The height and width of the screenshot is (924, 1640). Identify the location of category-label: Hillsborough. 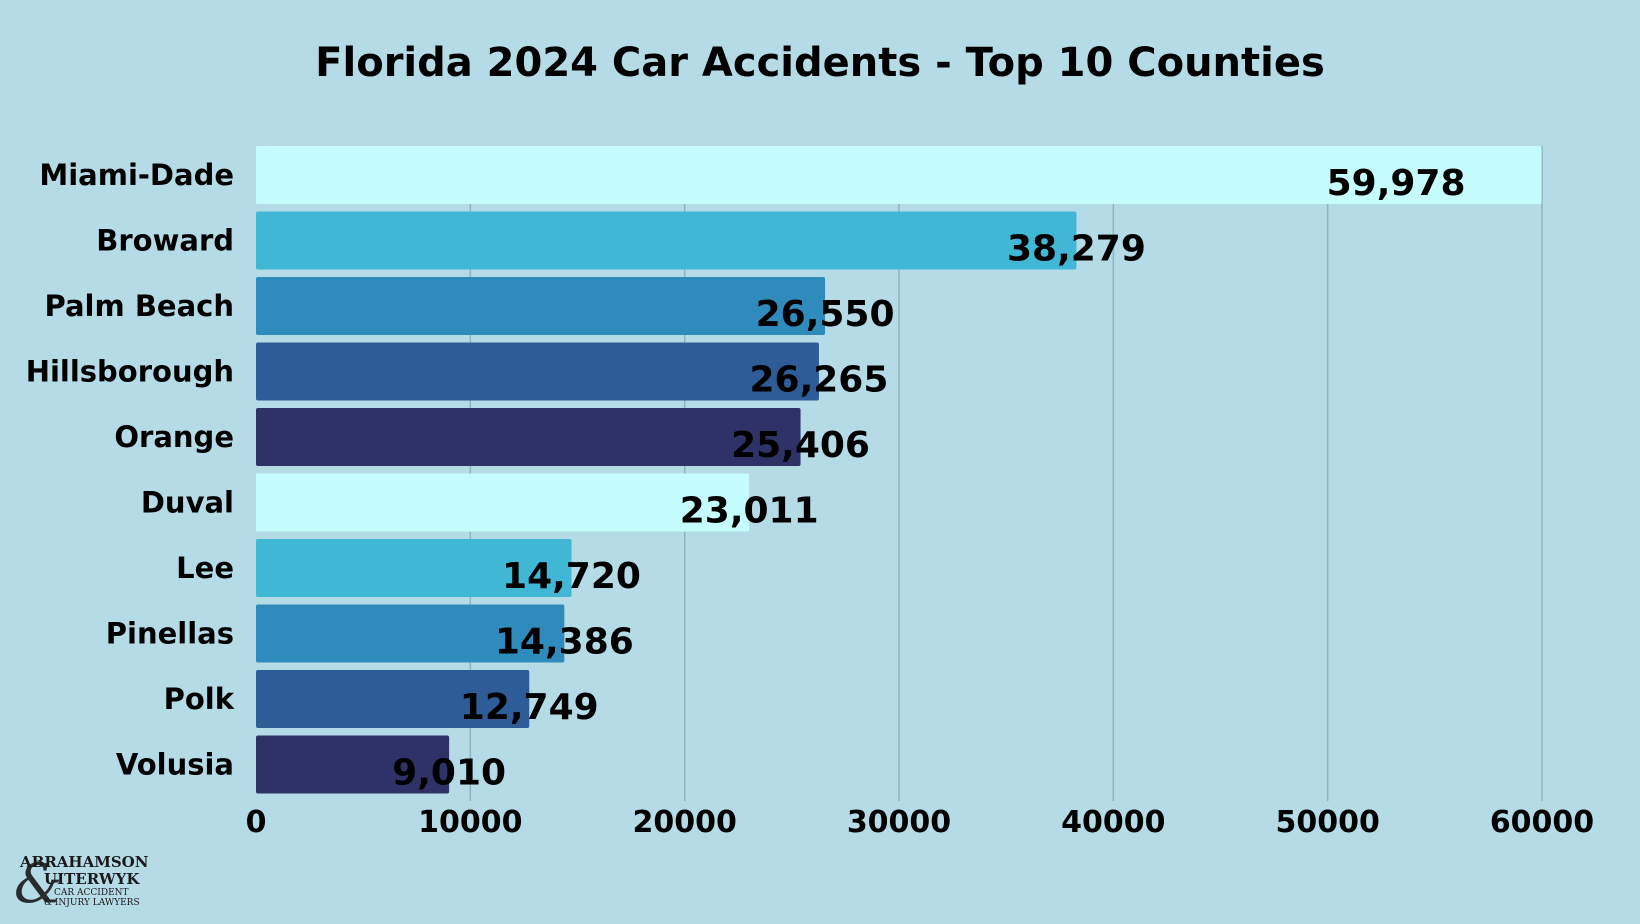
(130, 372).